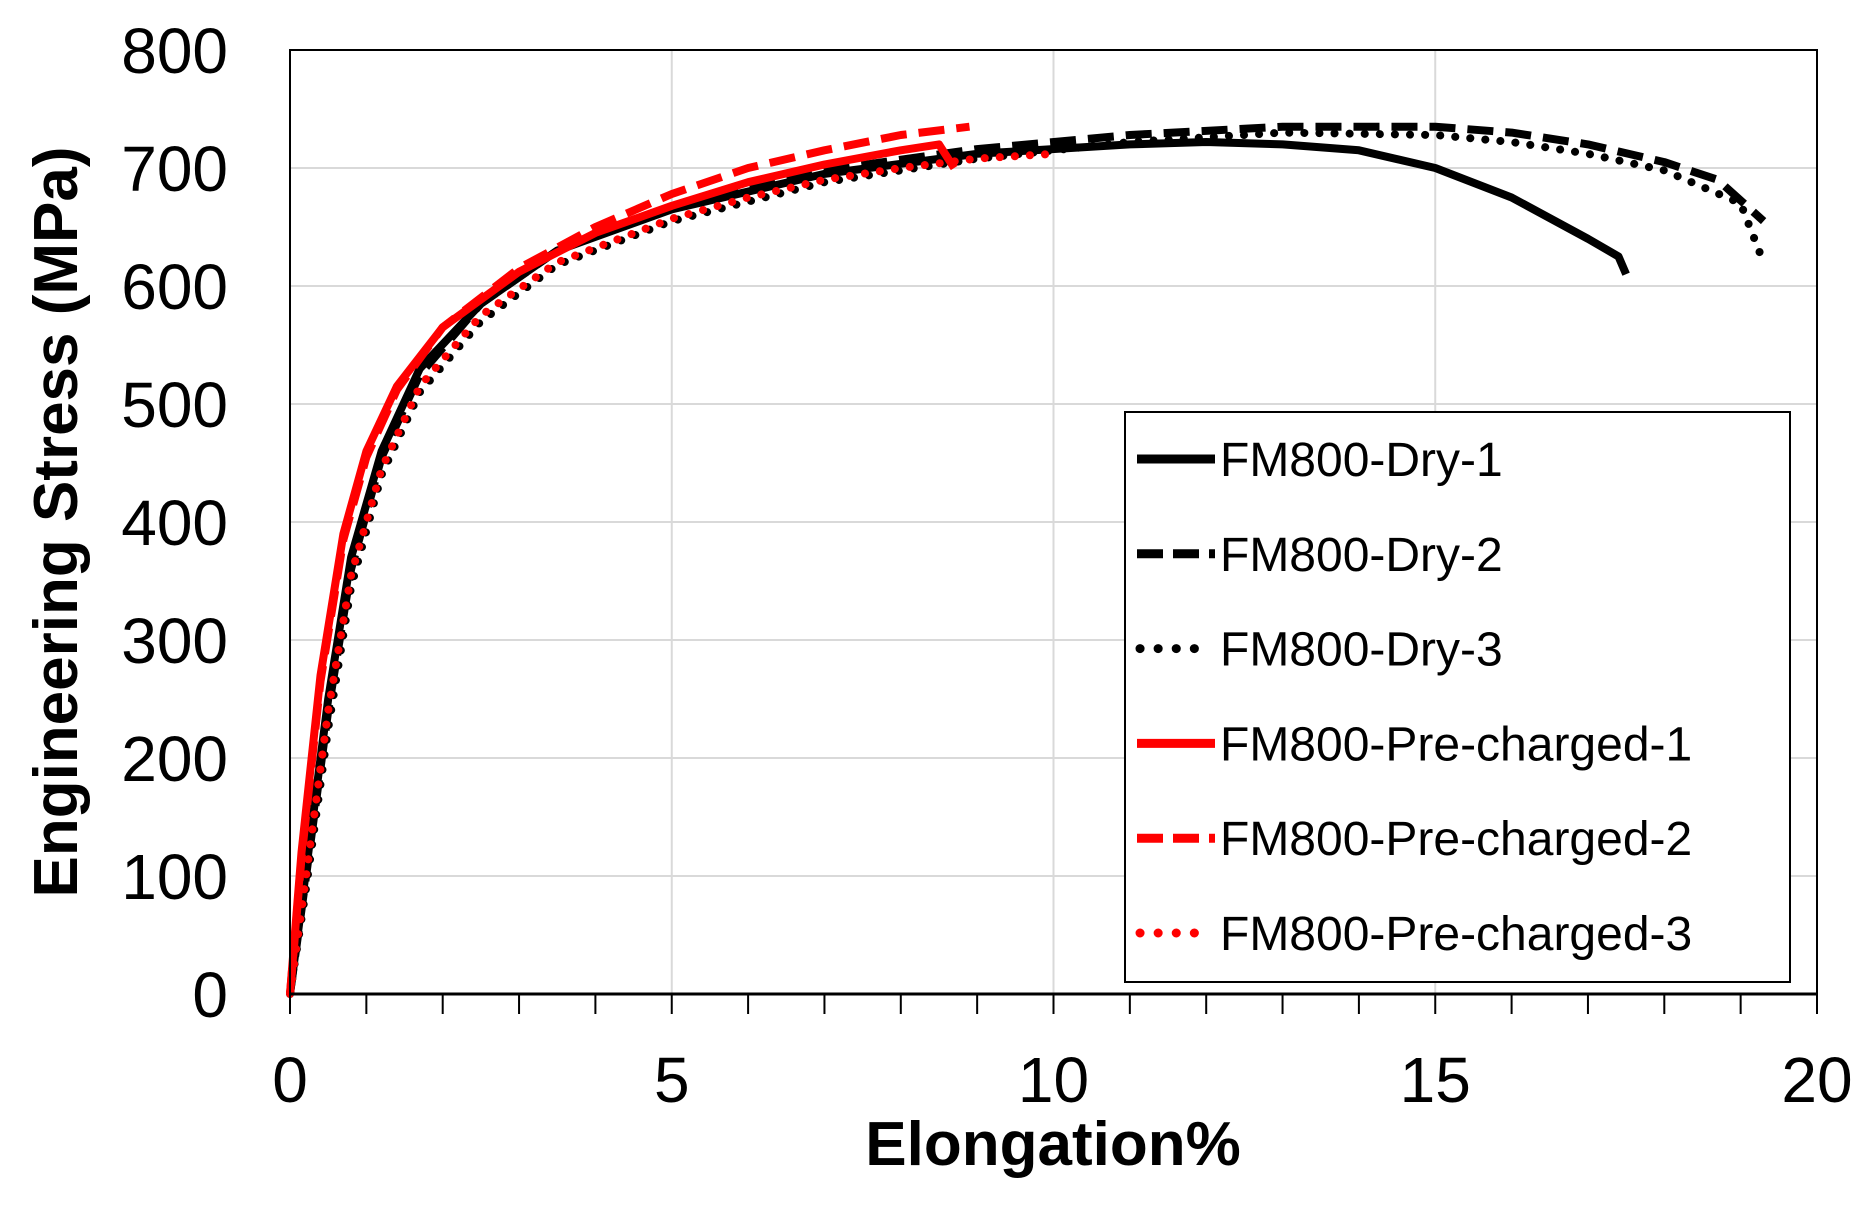  What do you see at coordinates (56, 521) in the screenshot?
I see `y-axis-title: Engineering Stress (MPa)` at bounding box center [56, 521].